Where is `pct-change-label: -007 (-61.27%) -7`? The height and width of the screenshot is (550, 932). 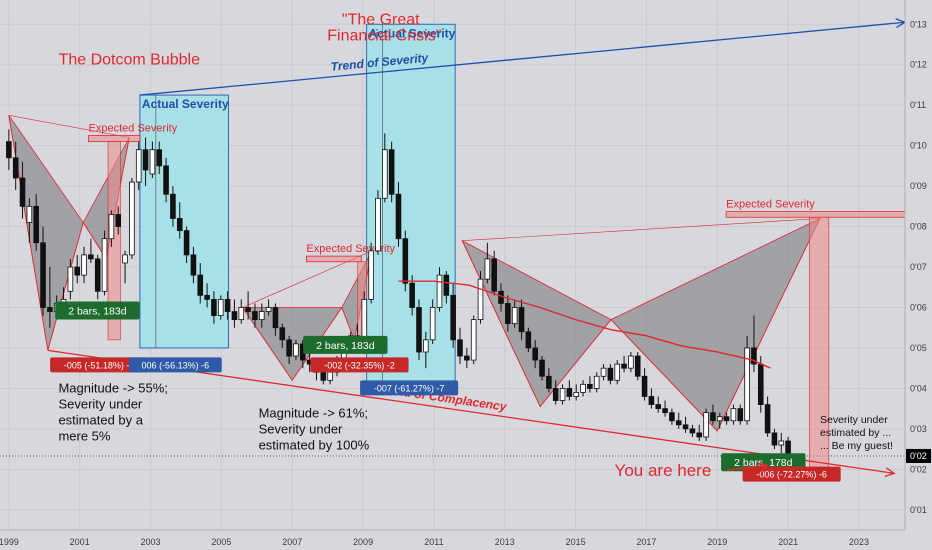 pct-change-label: -007 (-61.27%) -7 is located at coordinates (409, 388).